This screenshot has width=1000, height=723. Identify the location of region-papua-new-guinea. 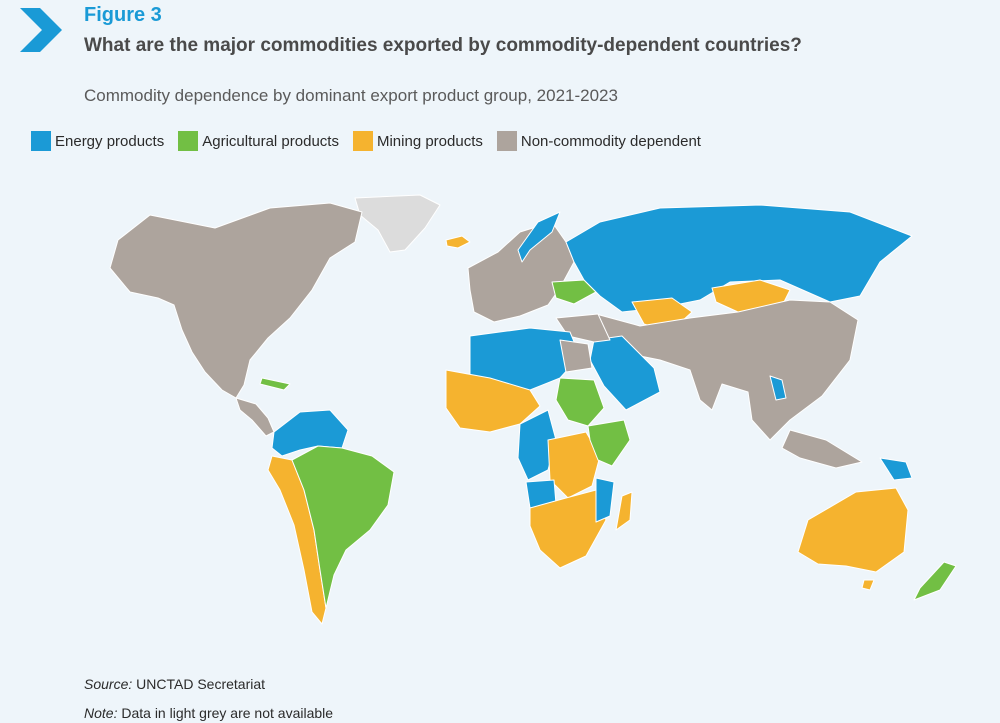
(896, 469).